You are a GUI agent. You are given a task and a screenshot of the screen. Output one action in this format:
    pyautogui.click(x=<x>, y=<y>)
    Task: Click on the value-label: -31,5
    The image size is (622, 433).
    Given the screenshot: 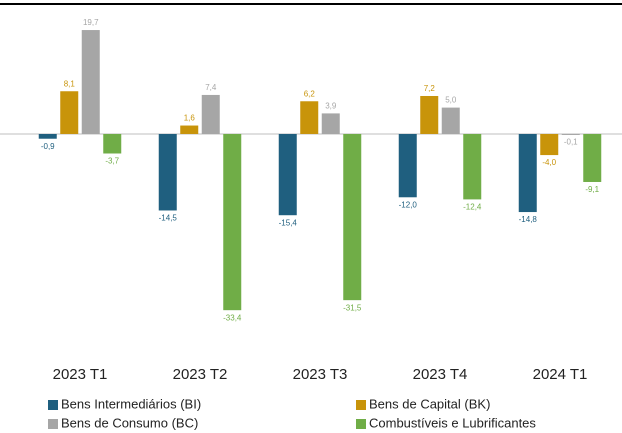 What is the action you would take?
    pyautogui.click(x=352, y=307)
    